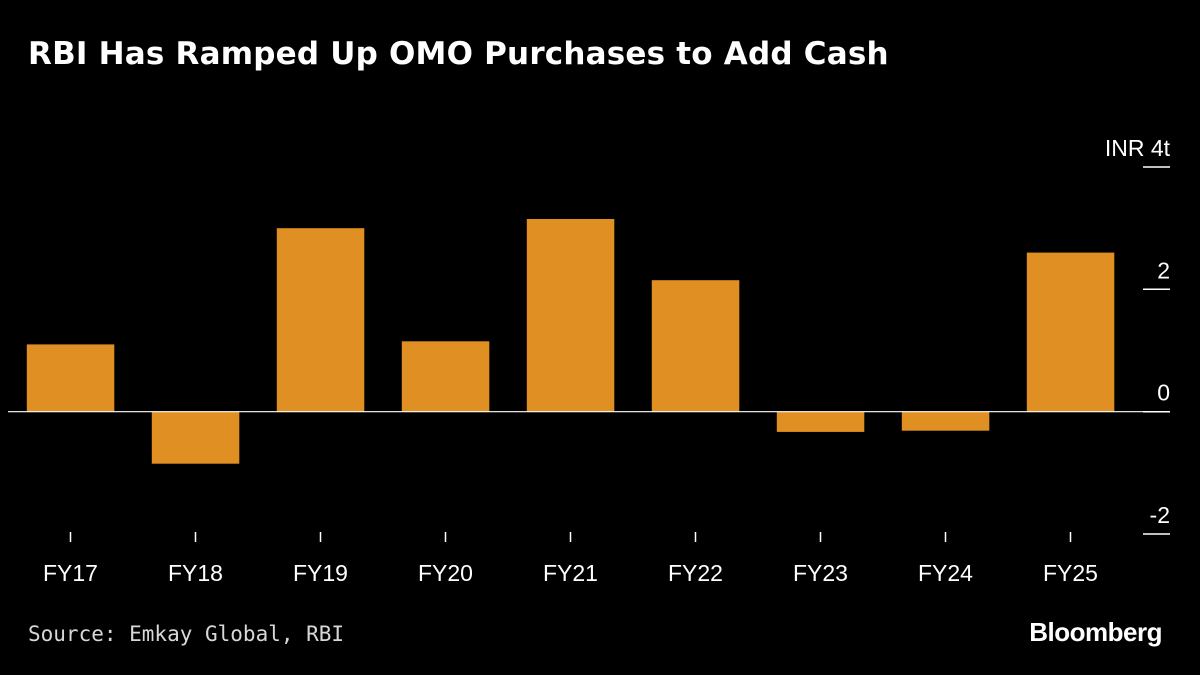  I want to click on x-tick-label: FY21, so click(570, 573).